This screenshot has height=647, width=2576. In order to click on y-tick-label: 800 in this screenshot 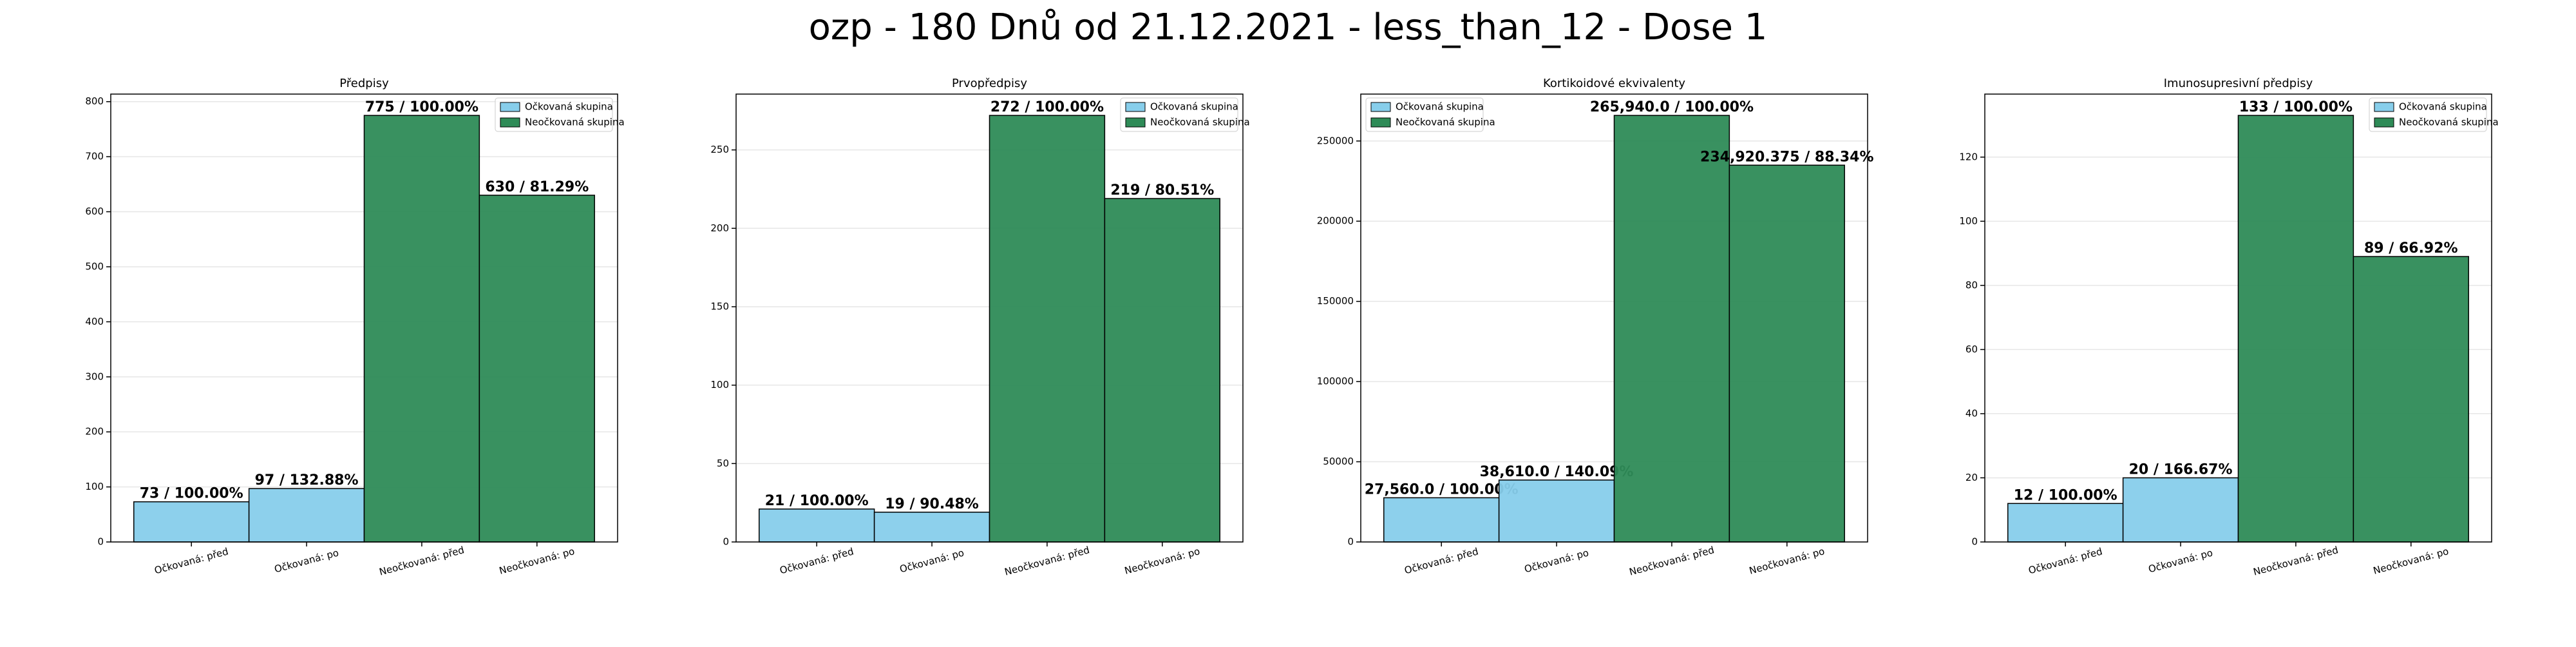, I will do `click(95, 101)`.